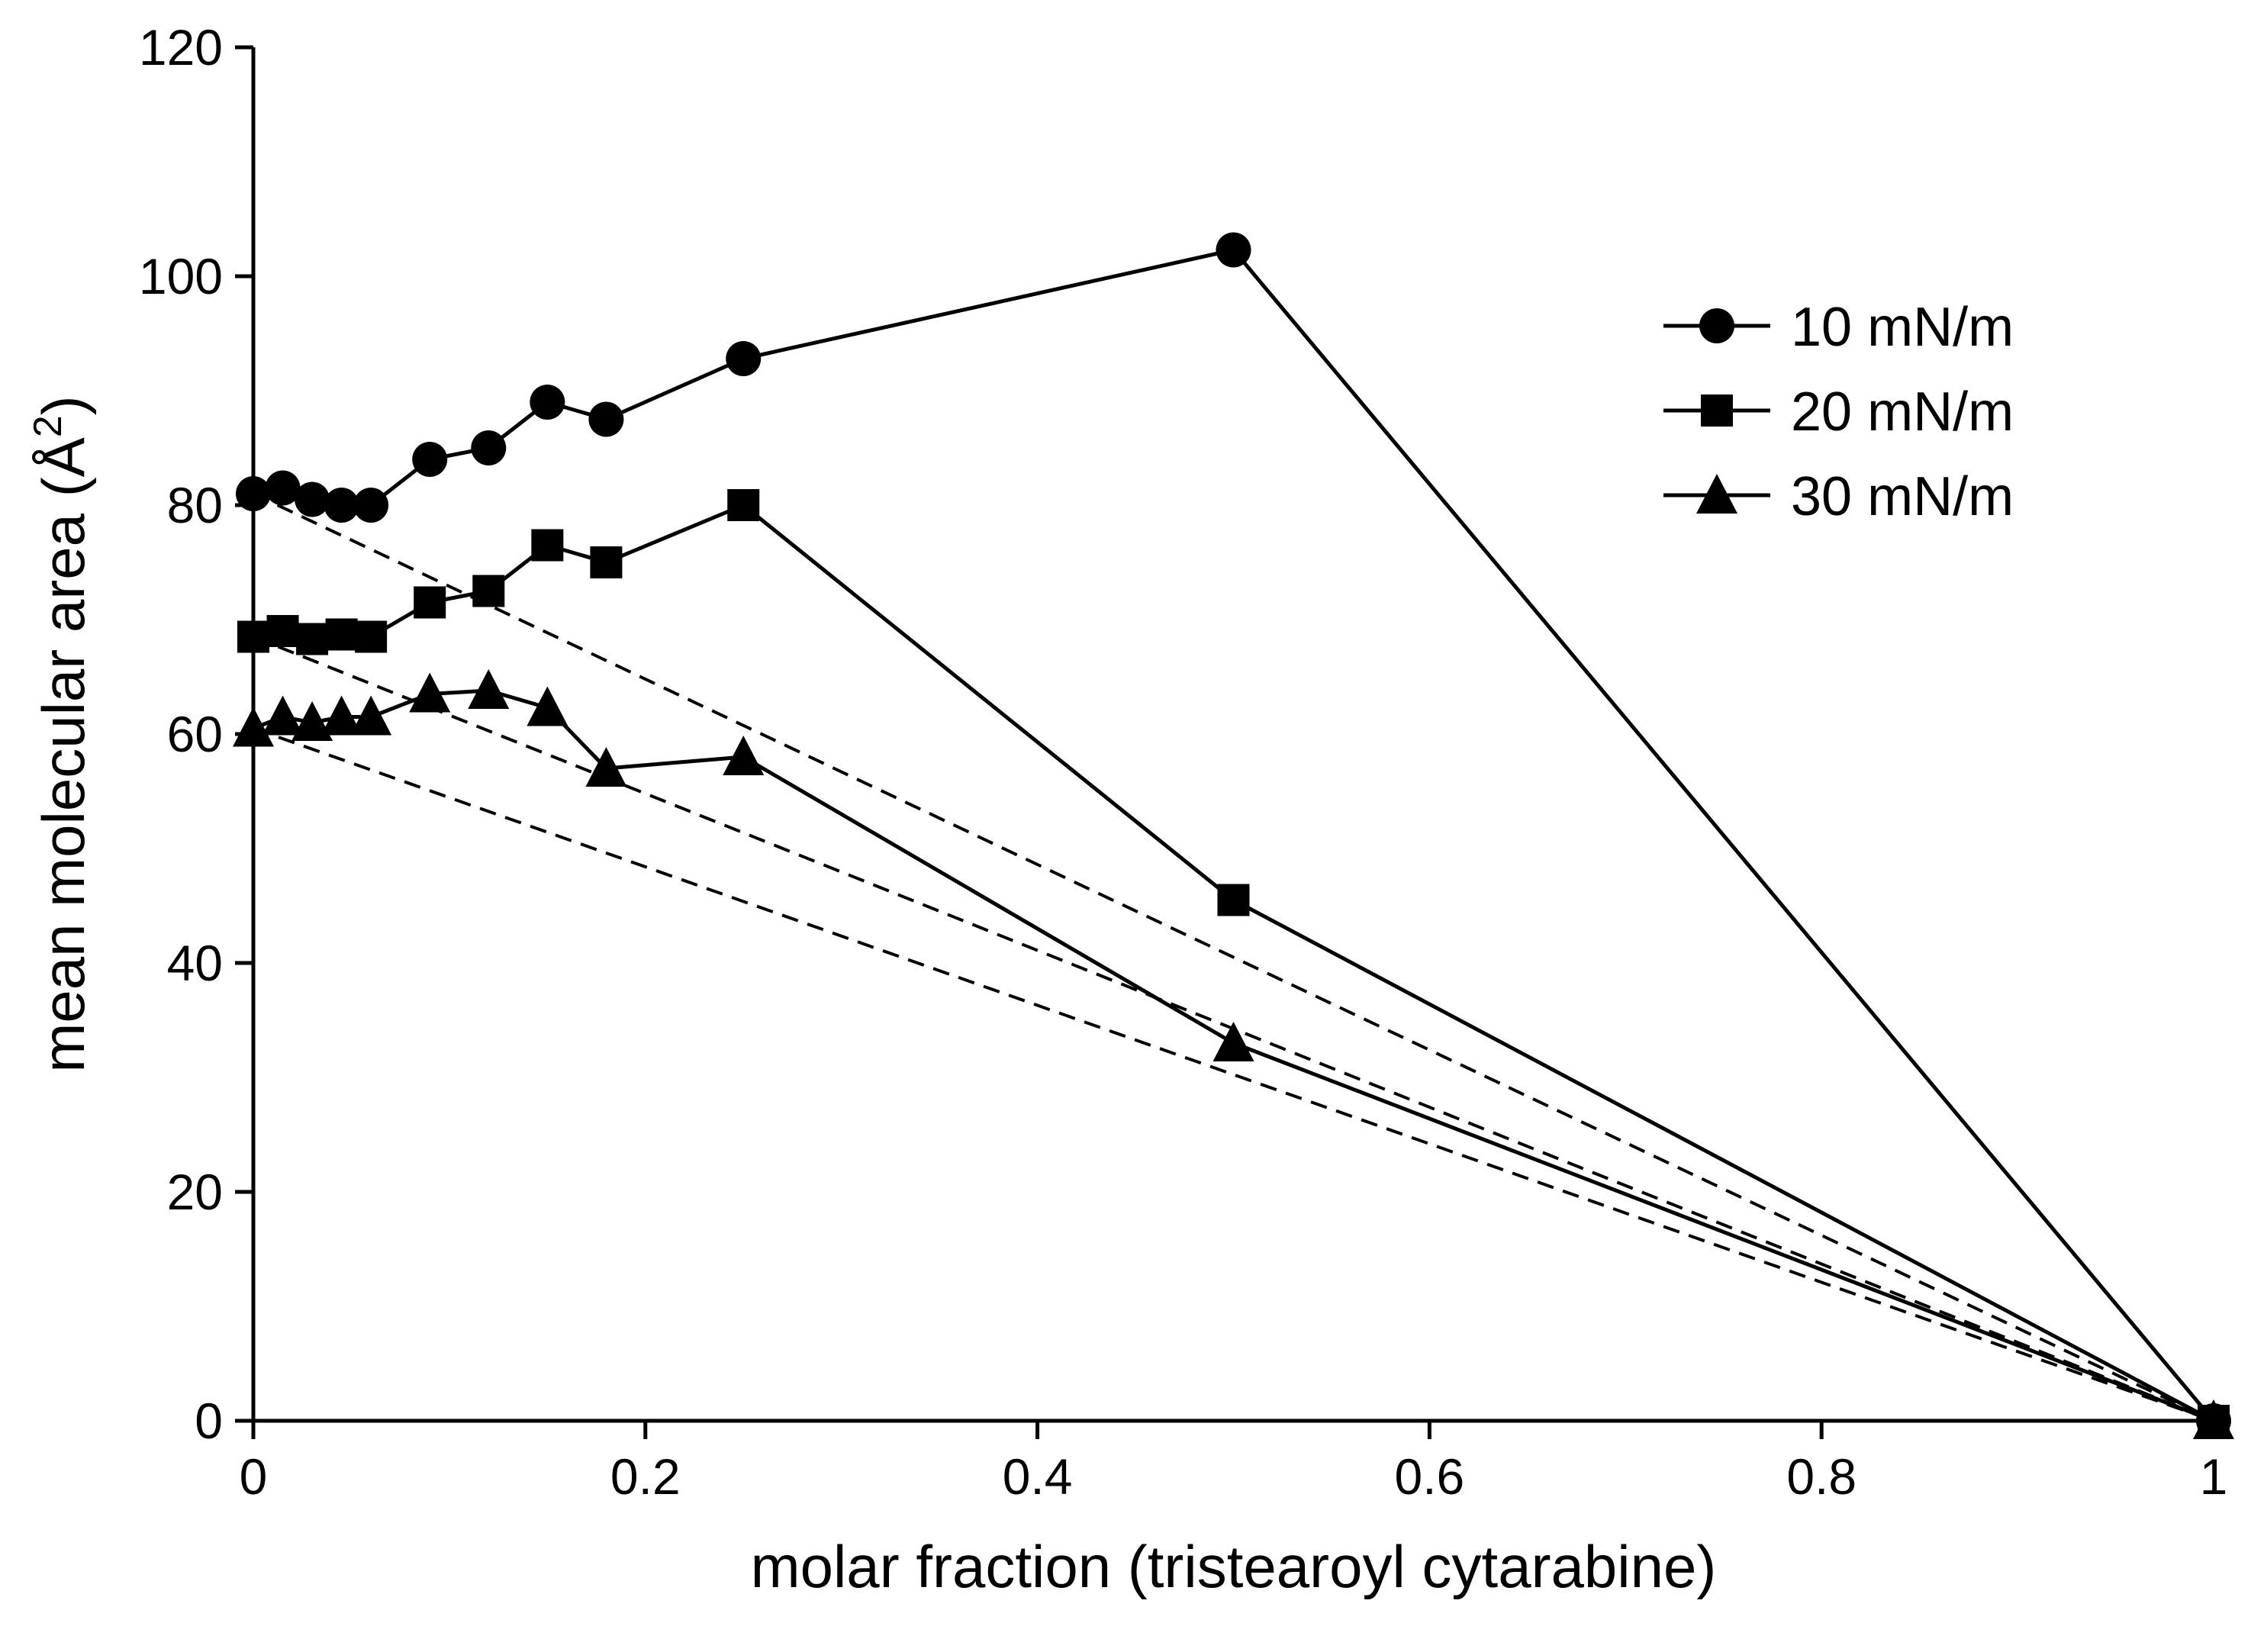 Image resolution: width=2251 pixels, height=1652 pixels. Describe the element at coordinates (63, 754) in the screenshot. I see `y-axis-title-main: mean molecular area (Å` at that location.